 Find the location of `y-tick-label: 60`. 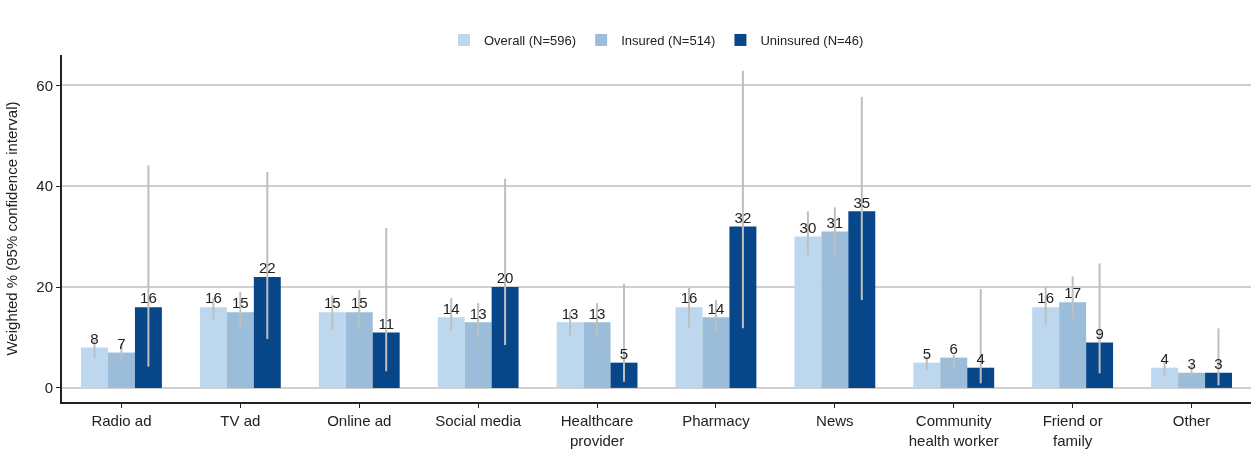

y-tick-label: 60 is located at coordinates (44, 85).